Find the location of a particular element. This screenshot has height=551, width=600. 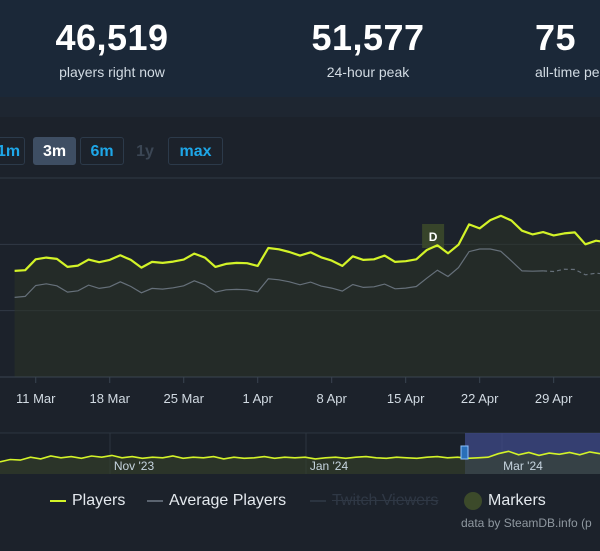

average-line-dashed is located at coordinates (571, 272).